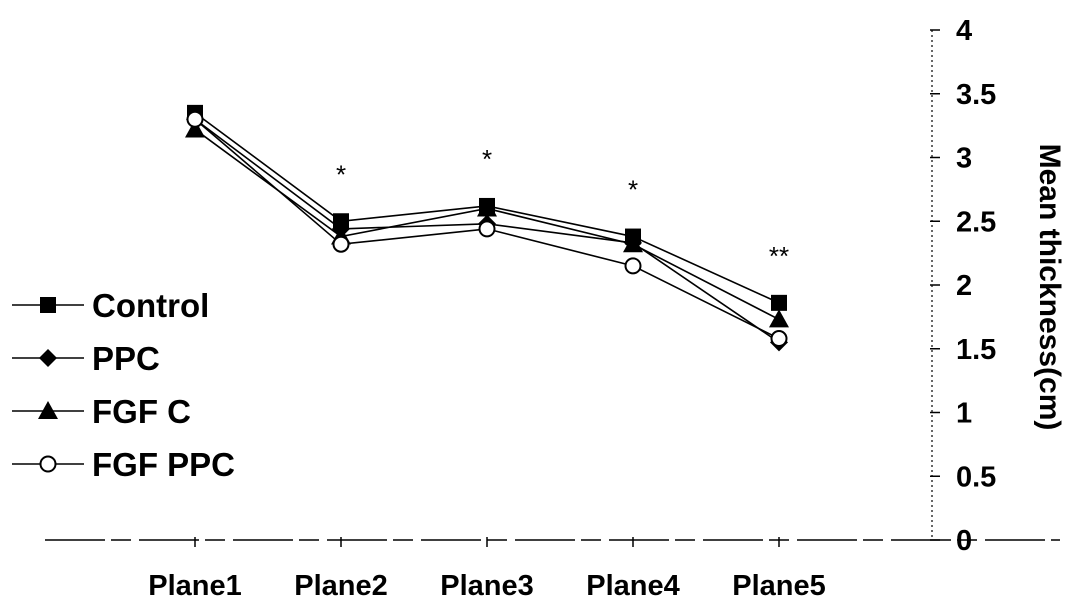 The image size is (1080, 605). I want to click on y-tick-label: 2.5, so click(976, 222).